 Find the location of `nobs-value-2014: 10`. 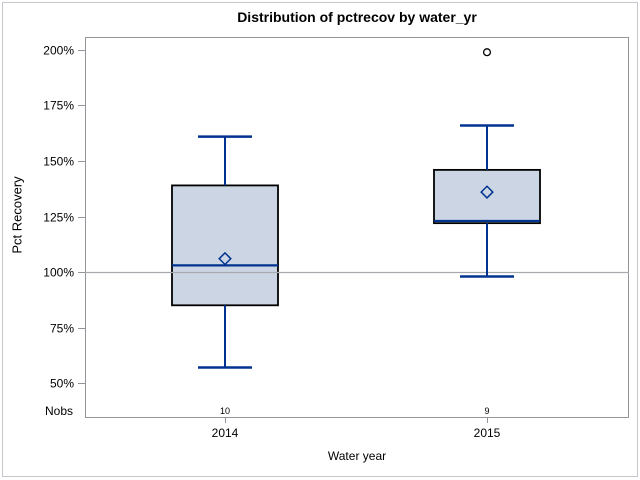

nobs-value-2014: 10 is located at coordinates (225, 411).